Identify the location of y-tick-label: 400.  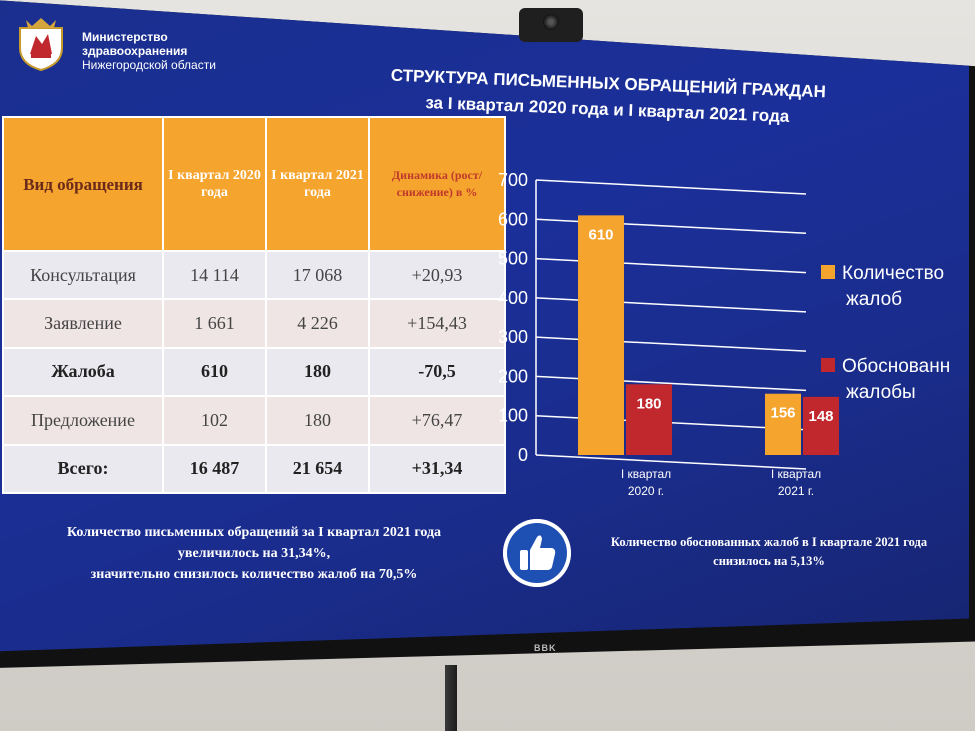
(513, 298).